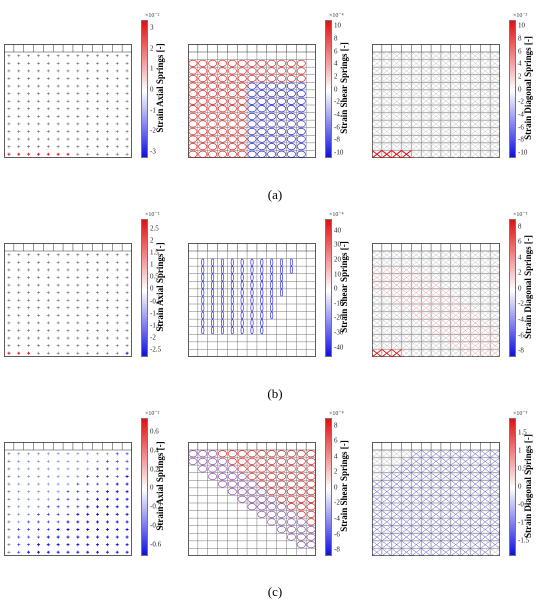  I want to click on colorbar-tick-label: -8, so click(521, 139).